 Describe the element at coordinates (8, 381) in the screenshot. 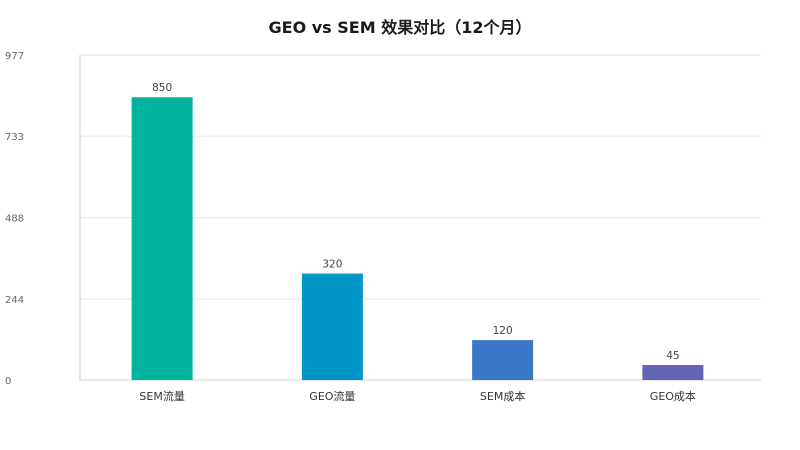

I see `y-tick-label: 0` at that location.